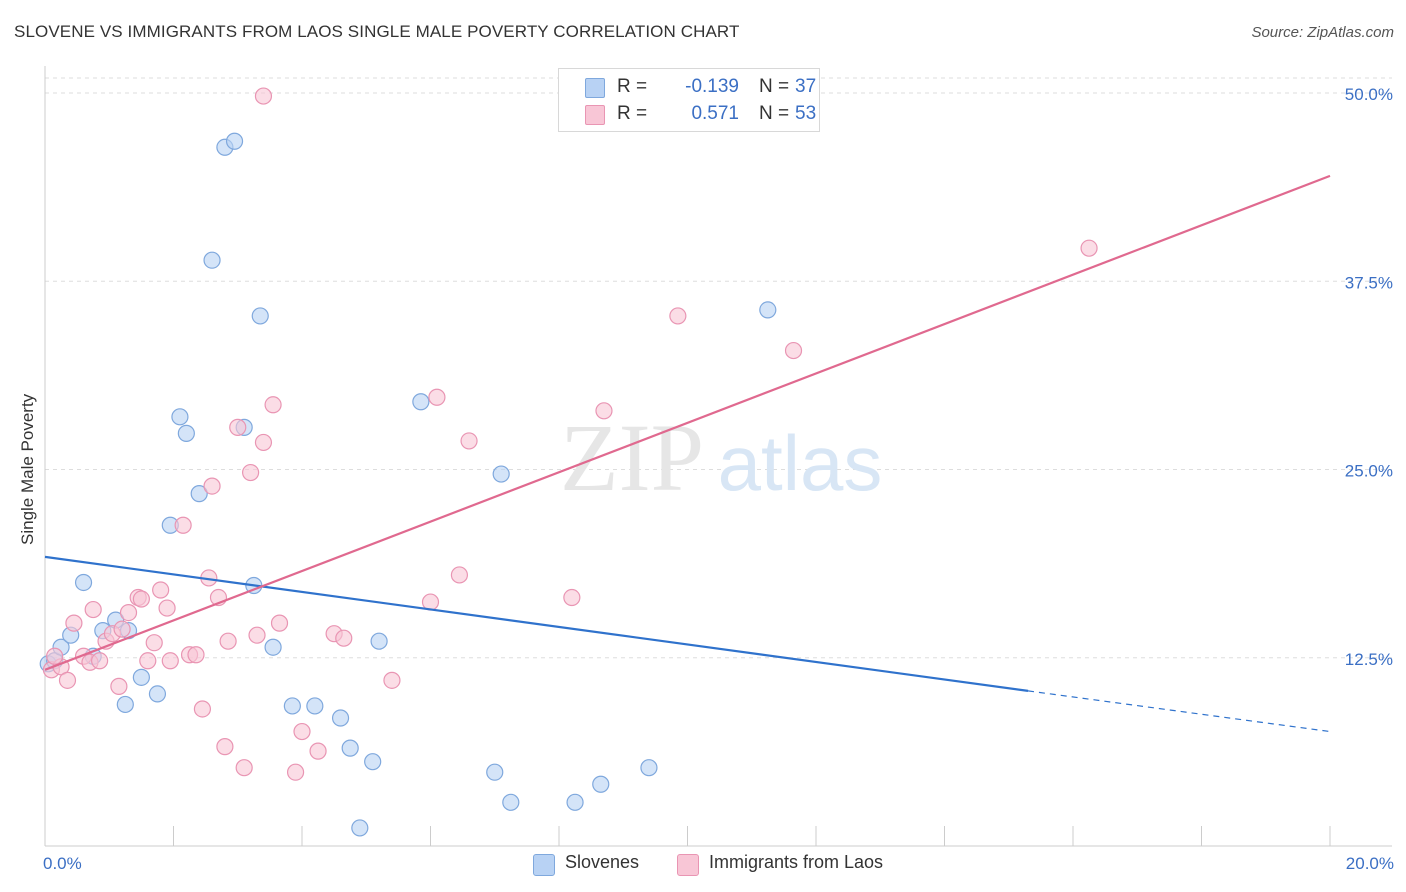 The width and height of the screenshot is (1406, 892). I want to click on legend-n-value: 37, so click(806, 86).